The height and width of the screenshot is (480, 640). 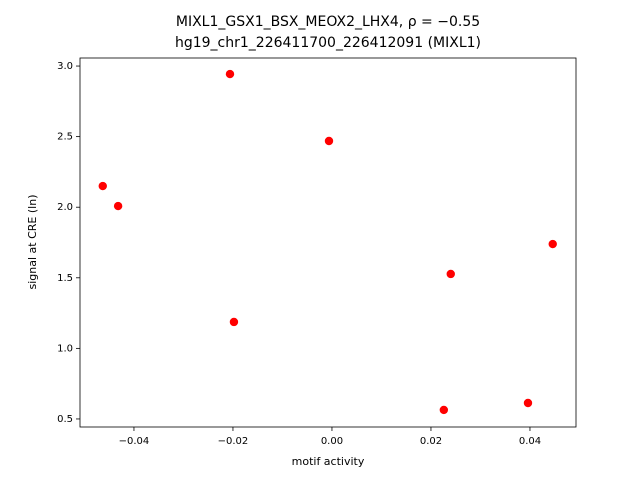 I want to click on y-tick-label: 2.5, so click(x=65, y=137).